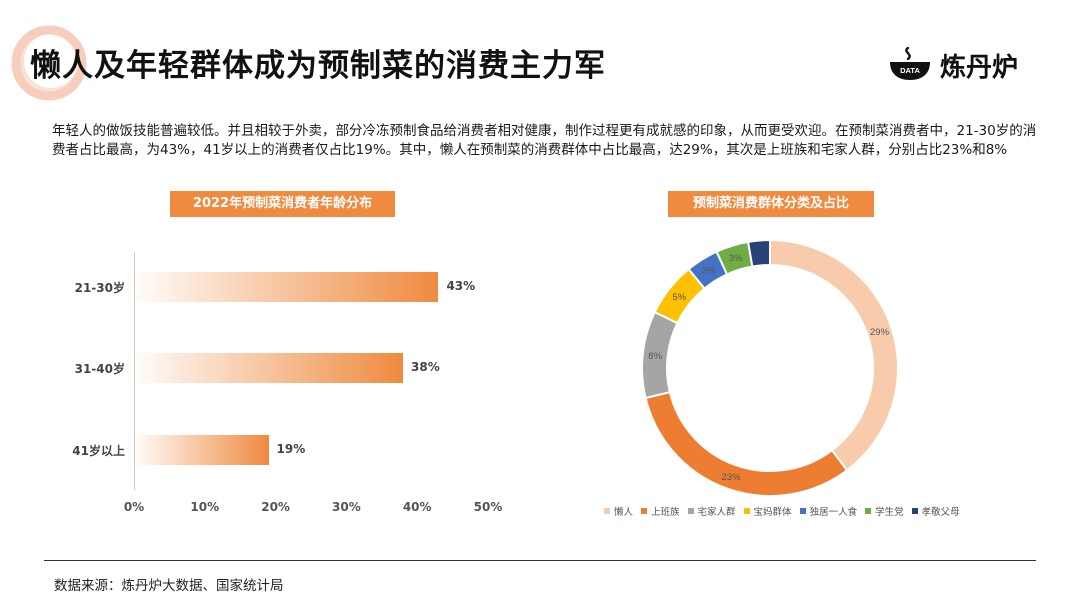 The height and width of the screenshot is (608, 1080). What do you see at coordinates (679, 297) in the screenshot?
I see `donut-slice-label: 5%` at bounding box center [679, 297].